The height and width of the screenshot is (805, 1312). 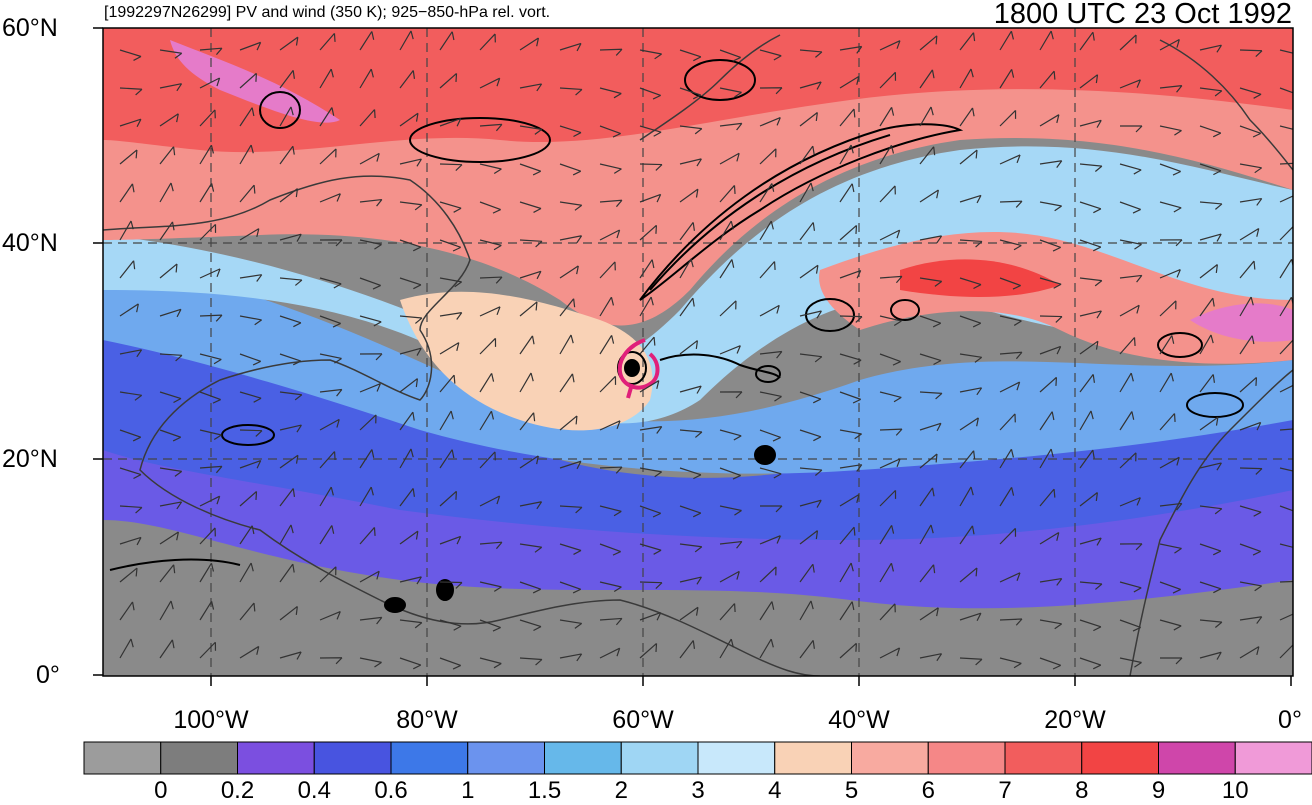 What do you see at coordinates (1241, 322) in the screenshot?
I see `pv-peak-east` at bounding box center [1241, 322].